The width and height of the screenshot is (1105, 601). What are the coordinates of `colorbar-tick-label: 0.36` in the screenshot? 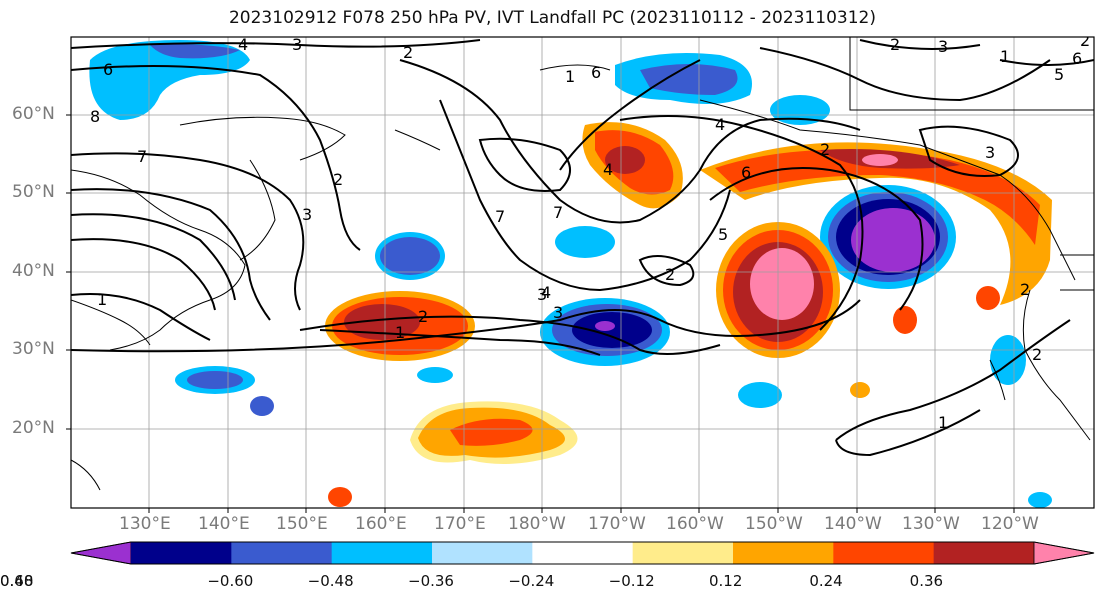 It's located at (926, 581).